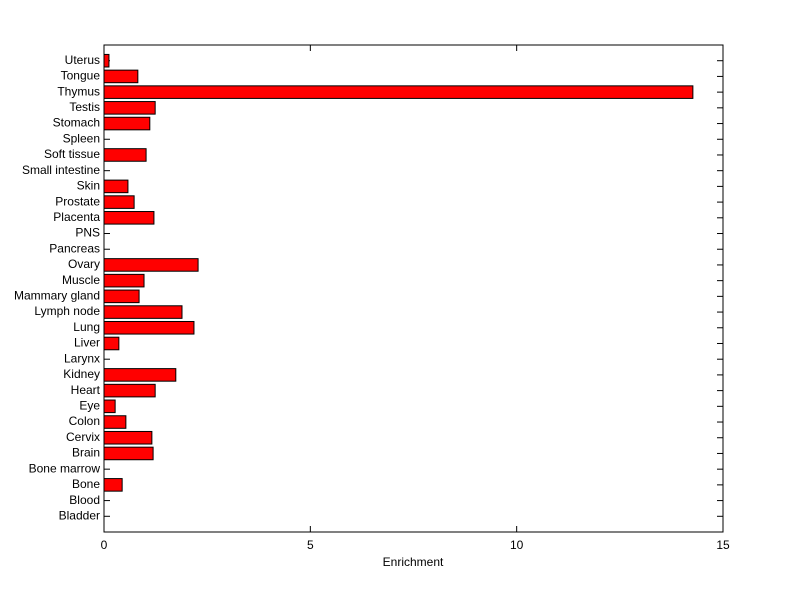 This screenshot has width=800, height=599. What do you see at coordinates (82, 60) in the screenshot?
I see `y-tick-label: Uterus` at bounding box center [82, 60].